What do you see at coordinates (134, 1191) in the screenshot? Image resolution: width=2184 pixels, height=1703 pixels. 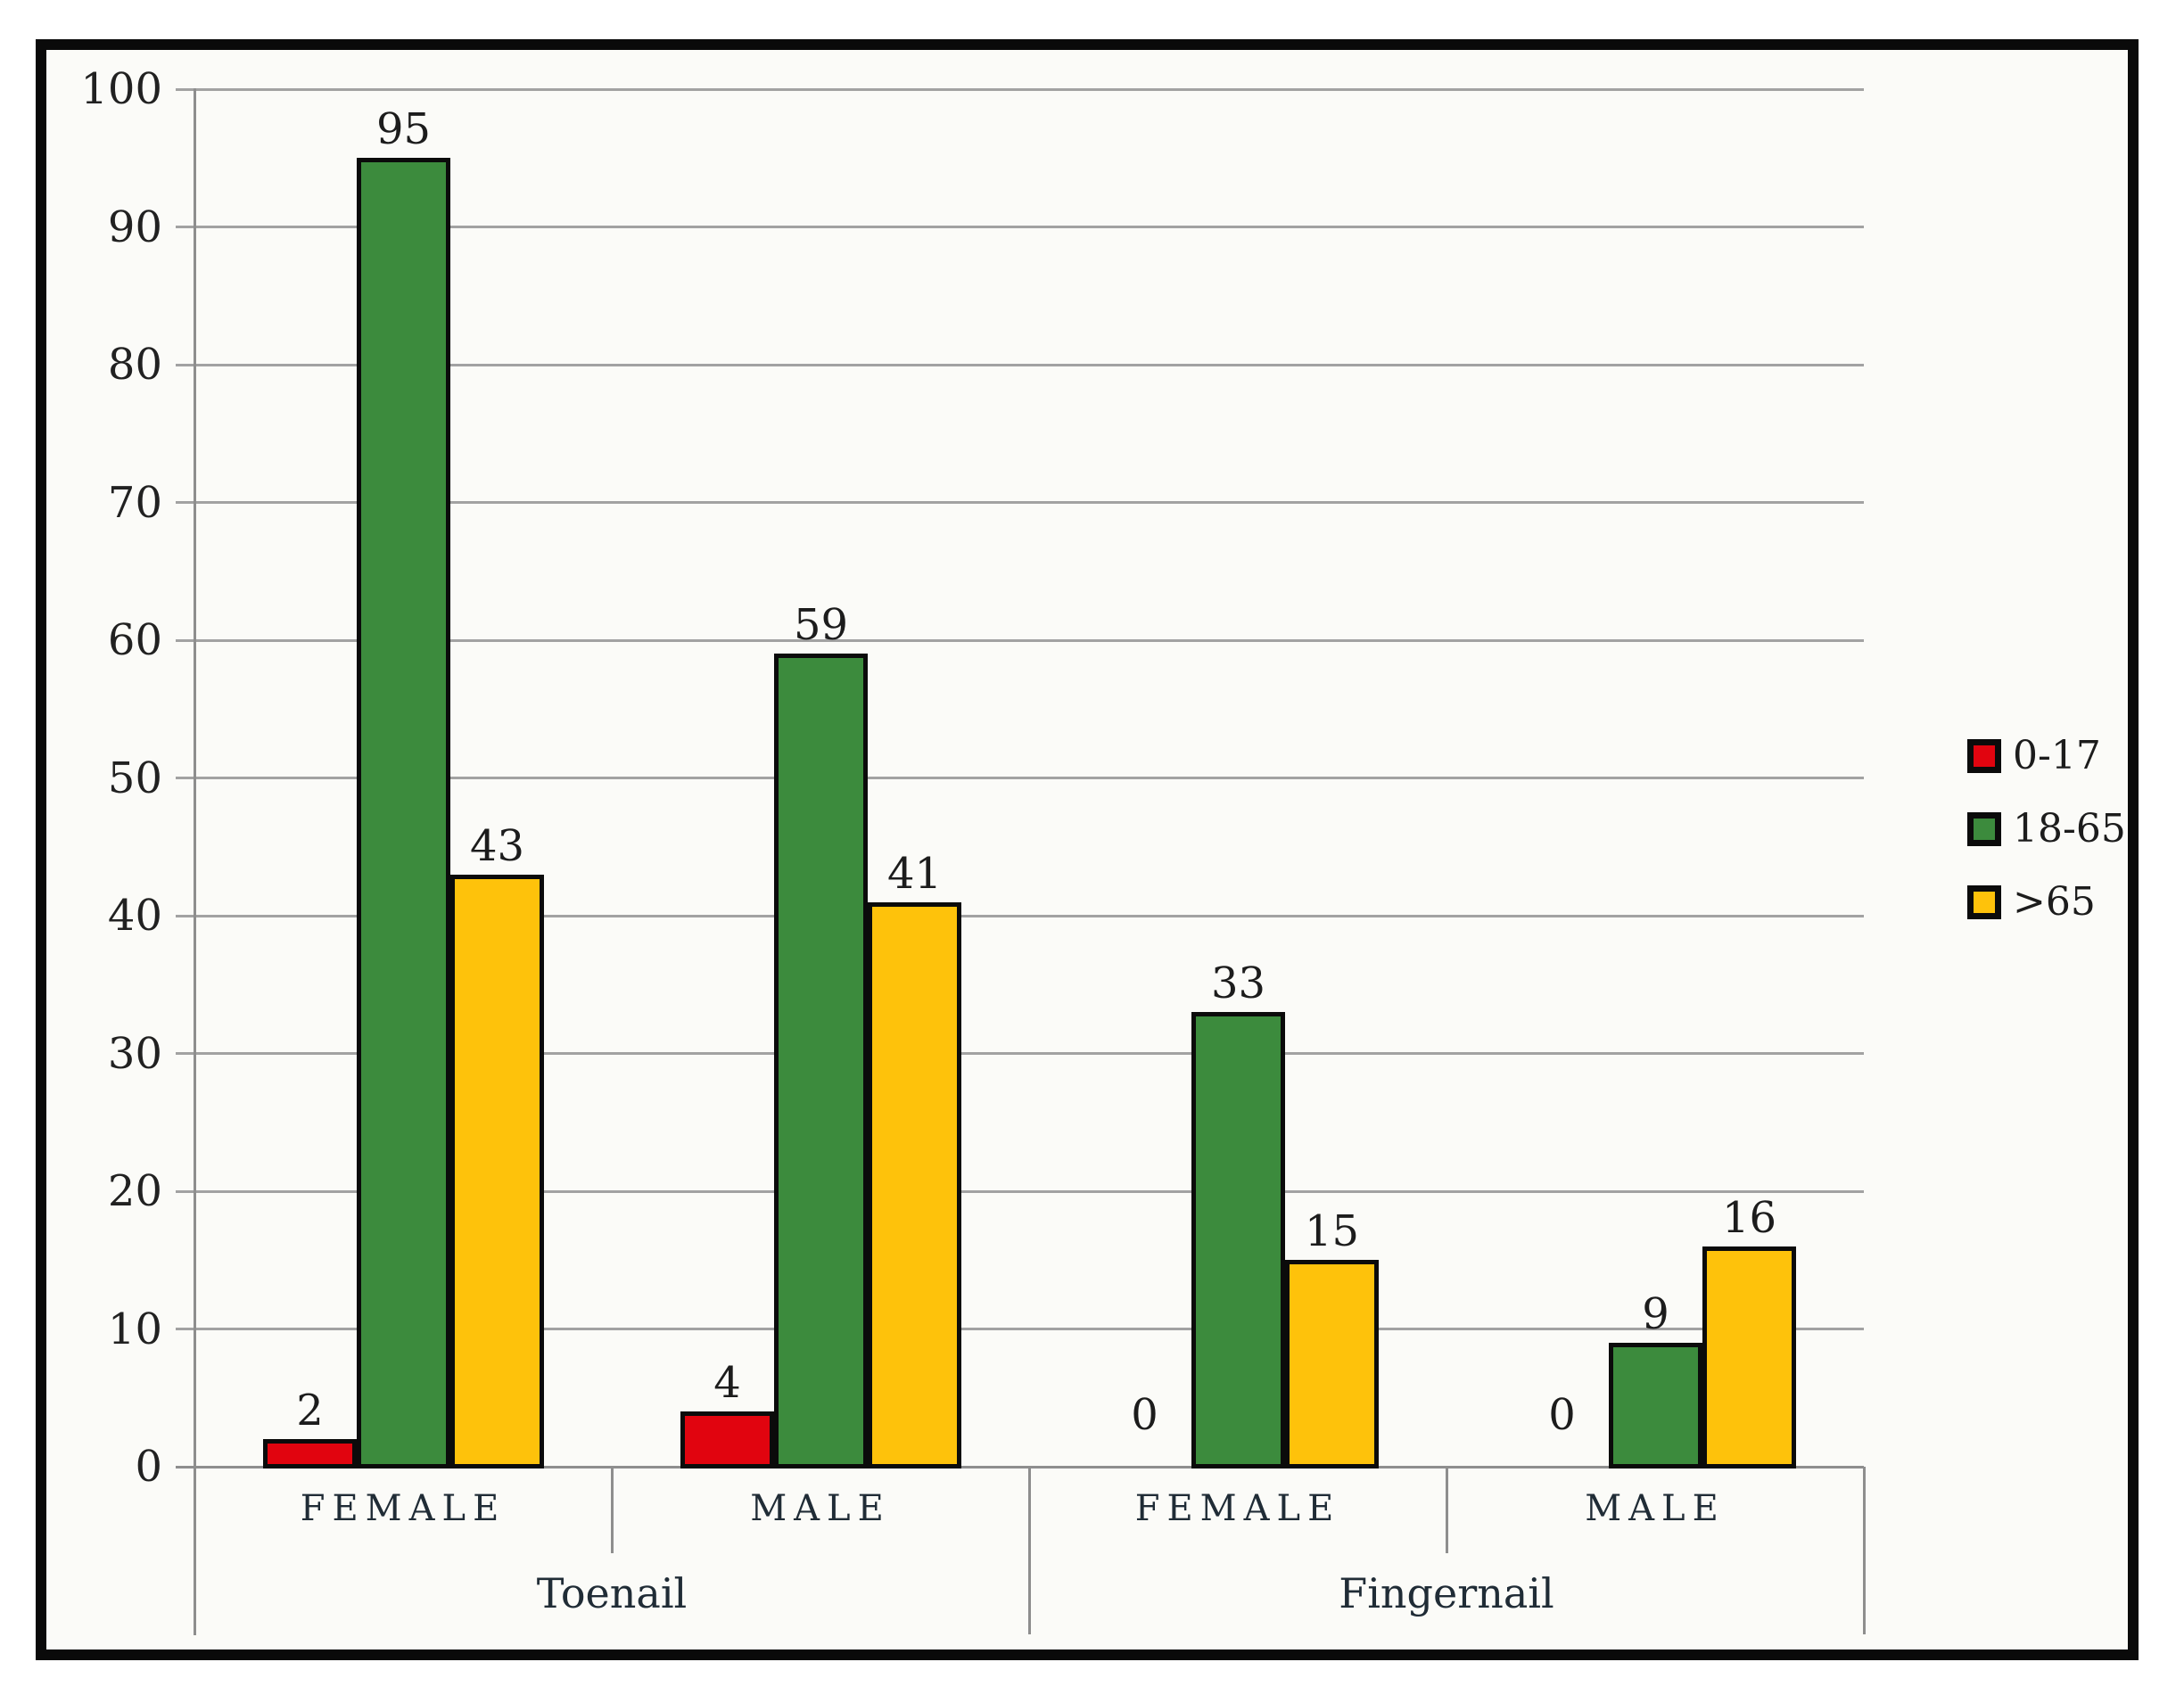 I see `y-axis-tick-label: 20` at bounding box center [134, 1191].